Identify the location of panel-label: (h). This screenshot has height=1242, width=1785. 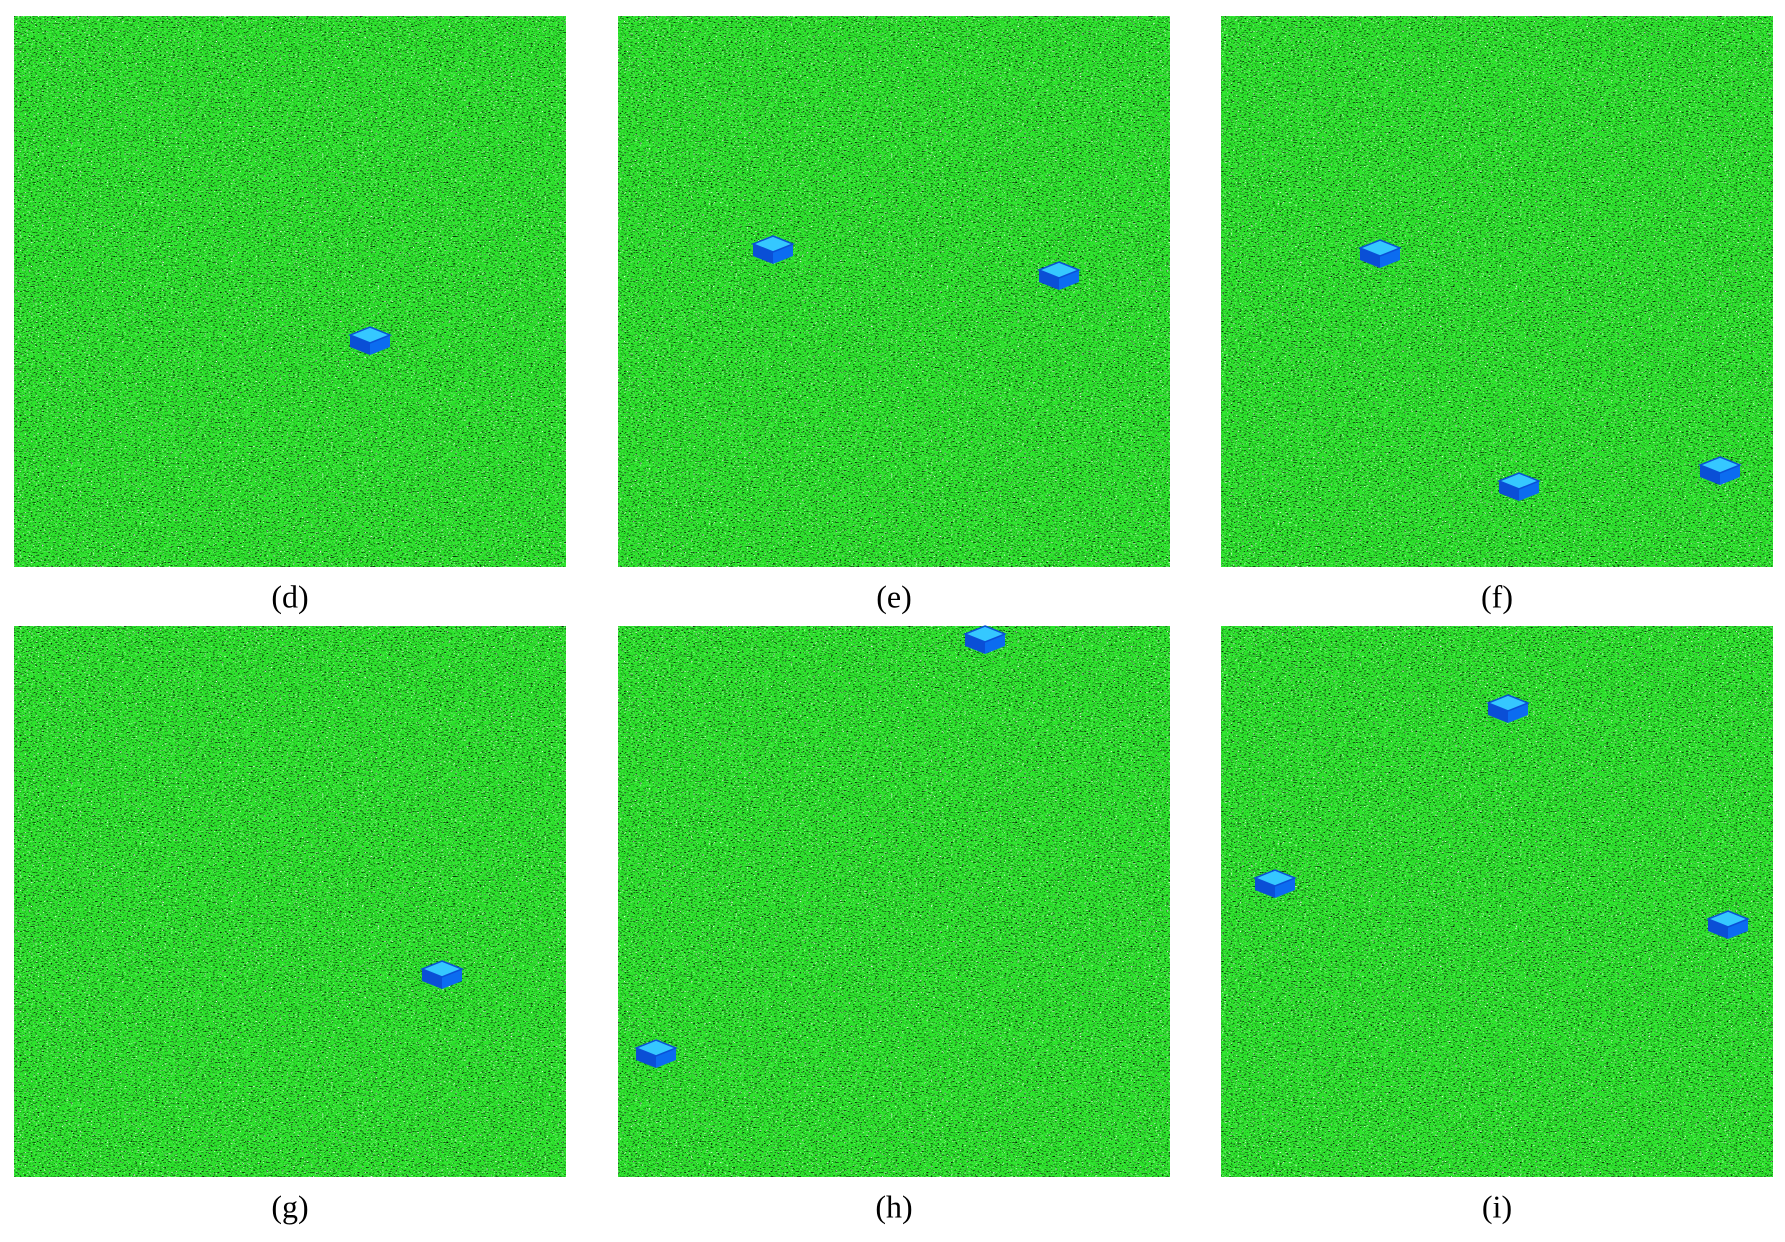
(893, 1206).